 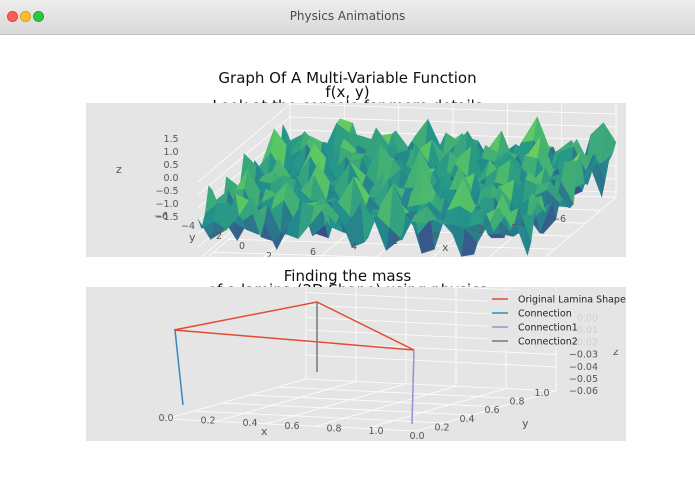 I want to click on window-title: Physics Animations, so click(x=347, y=16).